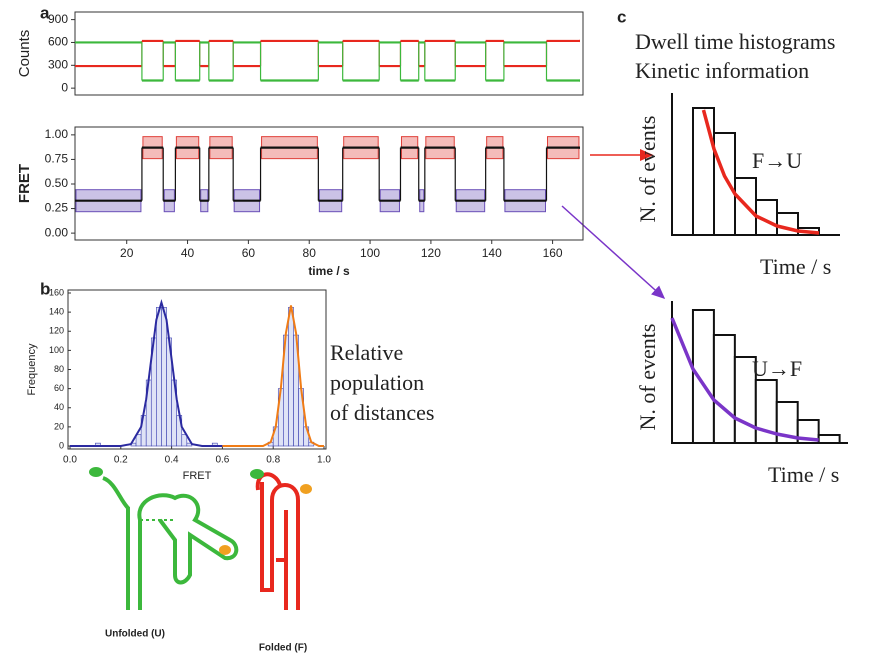 Image resolution: width=887 pixels, height=657 pixels. I want to click on x-tick-label: 1.0, so click(324, 460).